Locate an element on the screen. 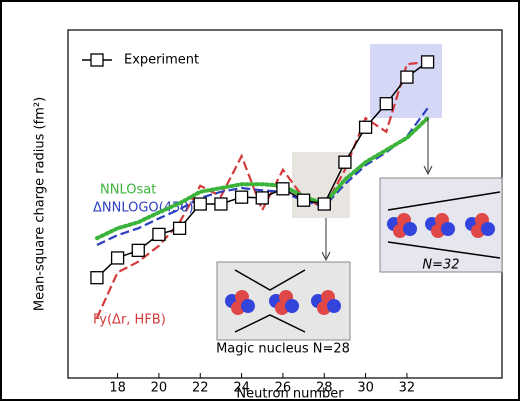  x-tick-label: 18 is located at coordinates (117, 388).